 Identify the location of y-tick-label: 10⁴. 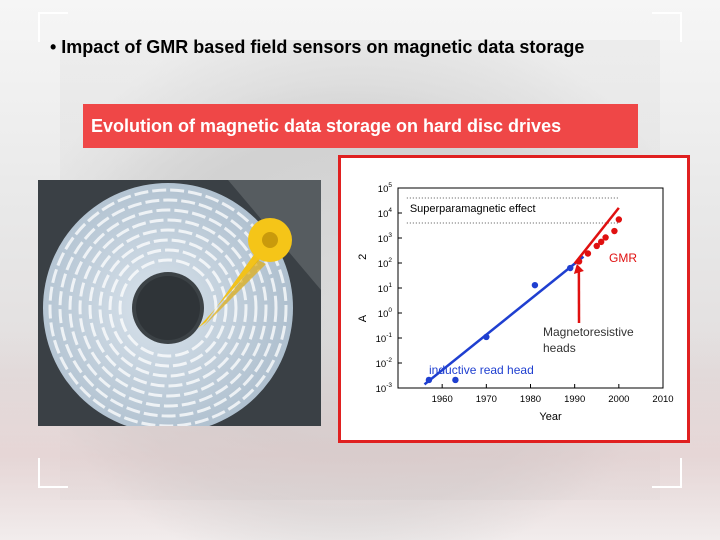
(385, 213).